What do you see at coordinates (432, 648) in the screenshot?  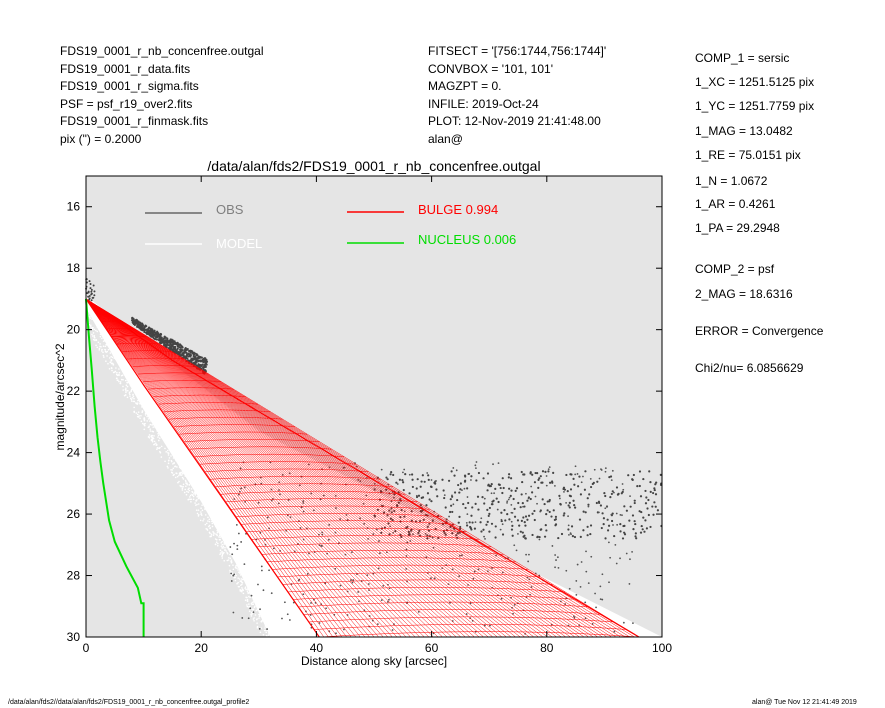 I see `x-tick-label: 60` at bounding box center [432, 648].